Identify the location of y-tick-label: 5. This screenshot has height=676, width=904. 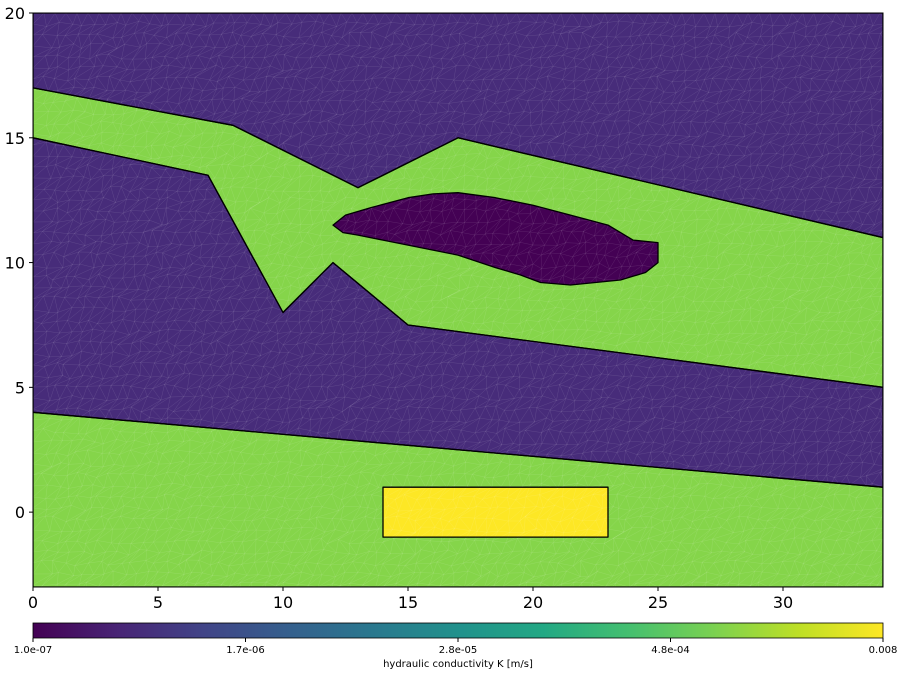
(20, 387).